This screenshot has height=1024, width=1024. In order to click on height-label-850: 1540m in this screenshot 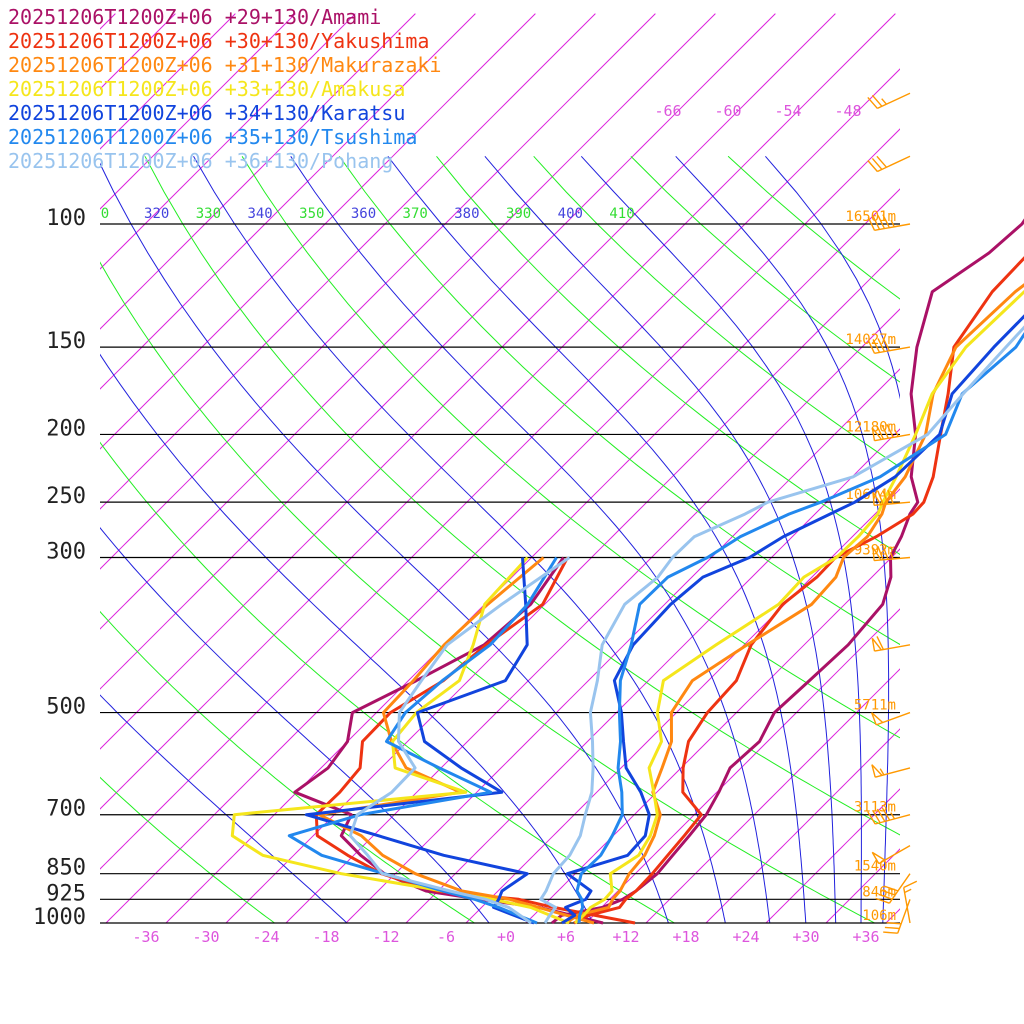, I will do `click(875, 867)`.